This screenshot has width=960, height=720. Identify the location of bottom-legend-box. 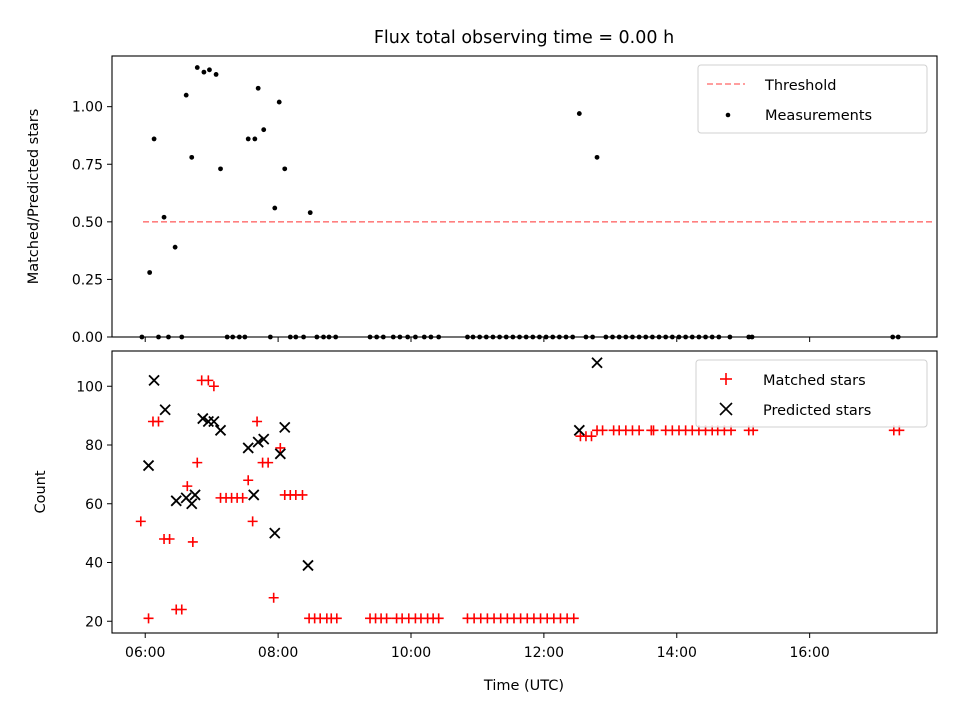
(811, 393).